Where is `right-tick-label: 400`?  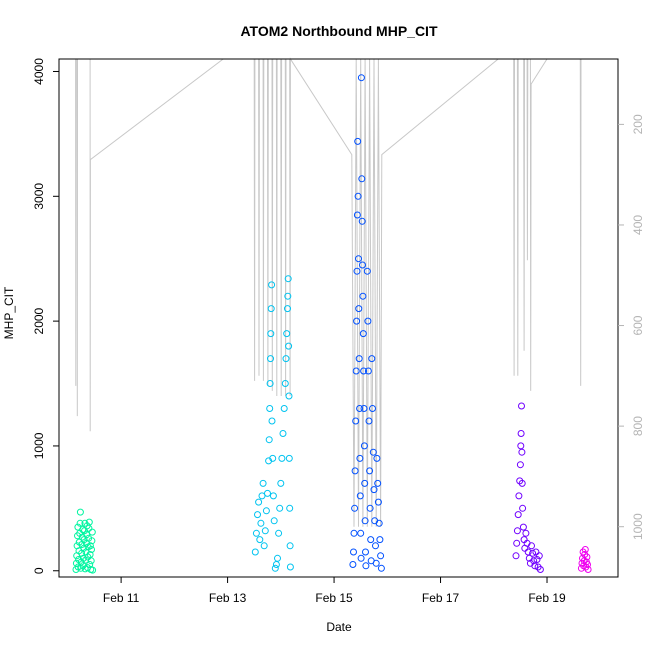
right-tick-label: 400 is located at coordinates (638, 225).